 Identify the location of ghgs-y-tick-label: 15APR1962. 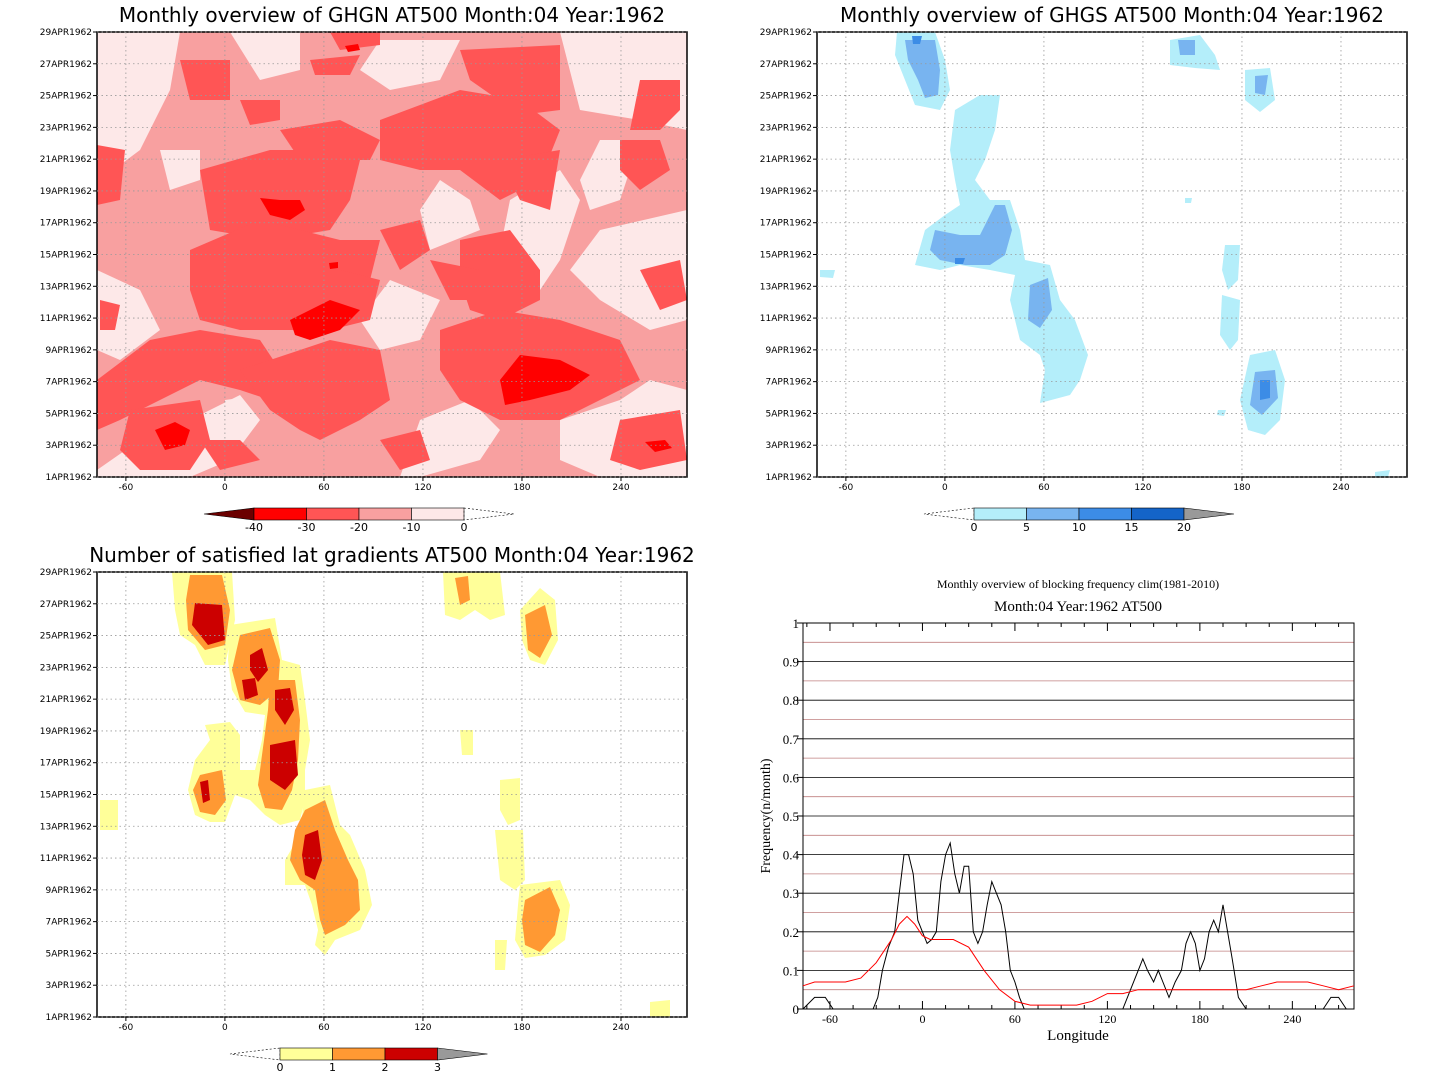
(786, 256).